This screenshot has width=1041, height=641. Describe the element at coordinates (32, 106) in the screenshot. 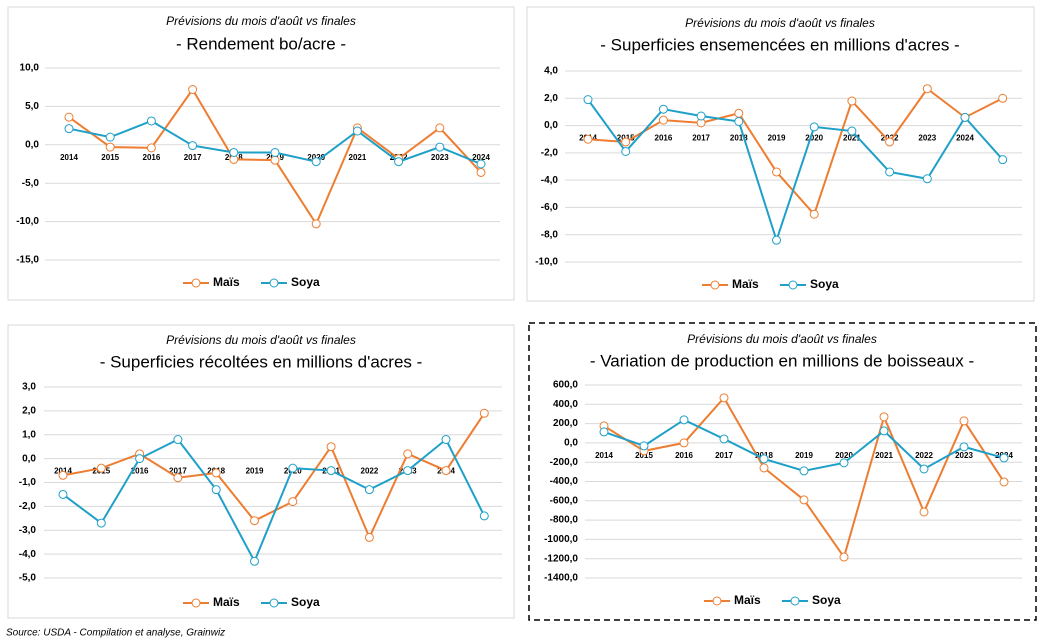

I see `y-tick-label: 5,0` at that location.